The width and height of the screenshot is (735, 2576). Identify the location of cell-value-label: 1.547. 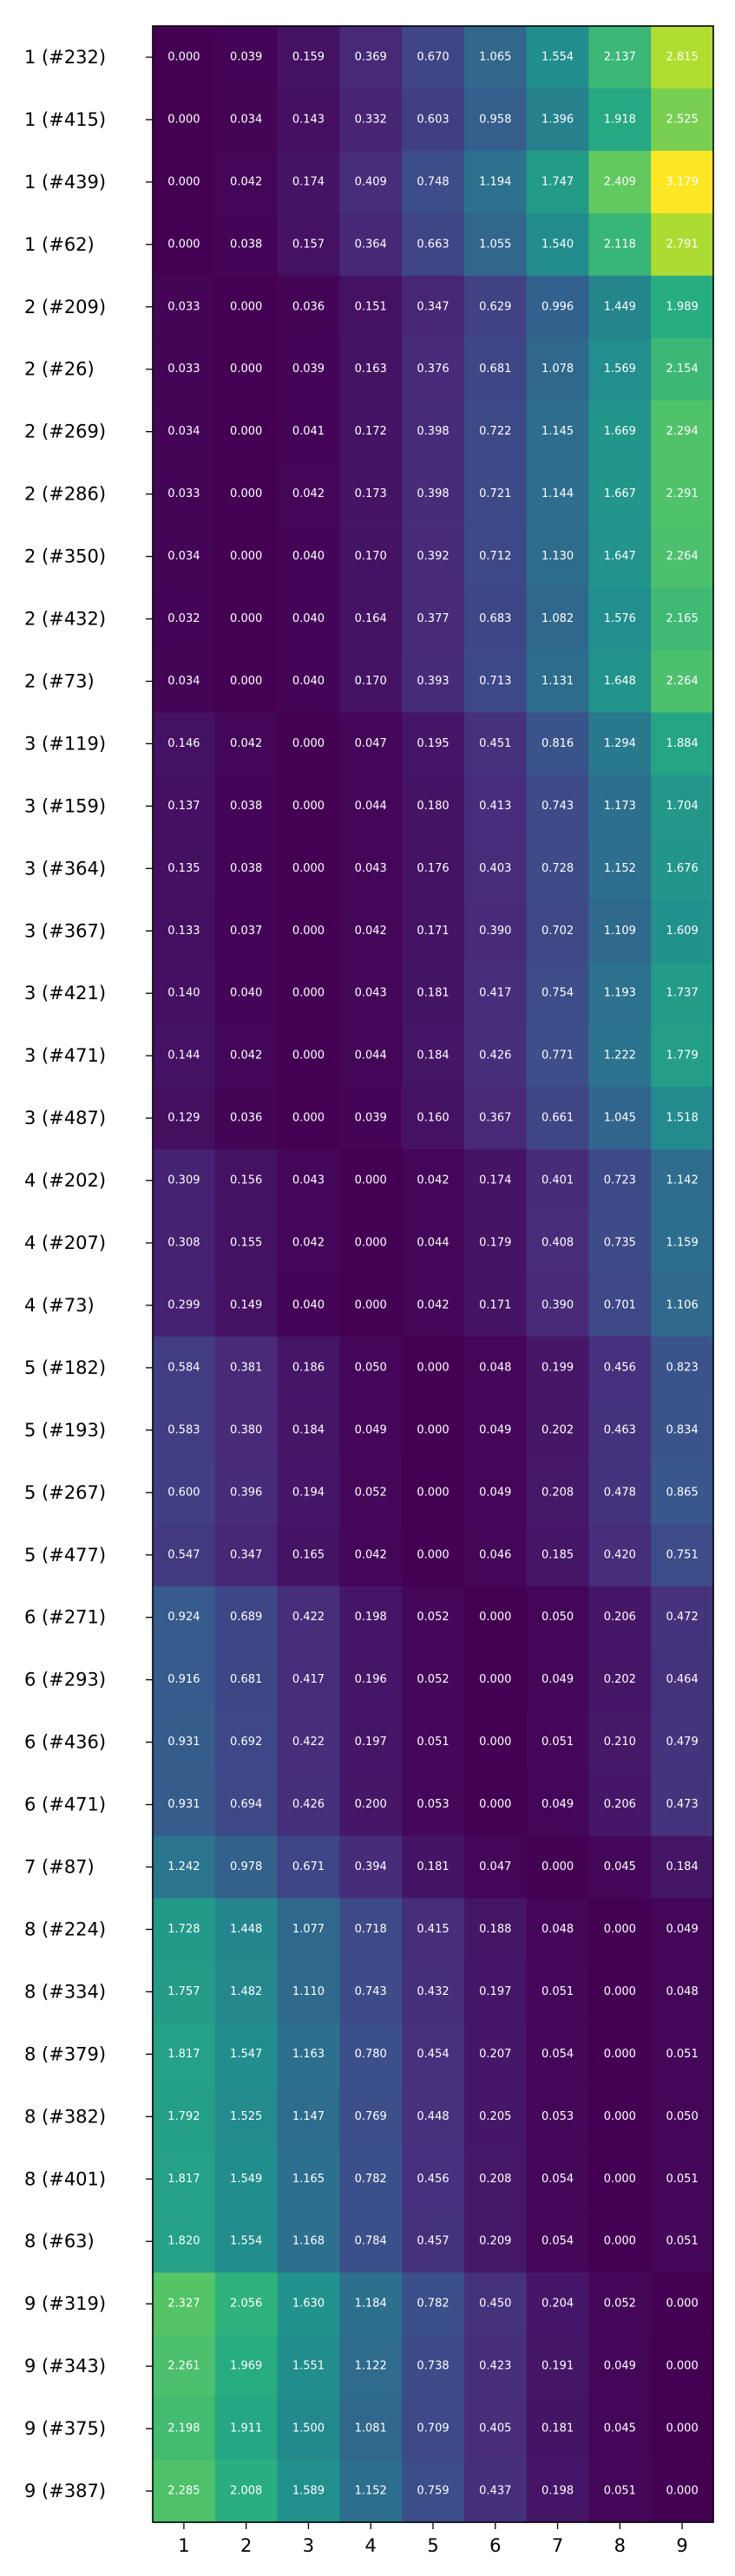
(246, 2054).